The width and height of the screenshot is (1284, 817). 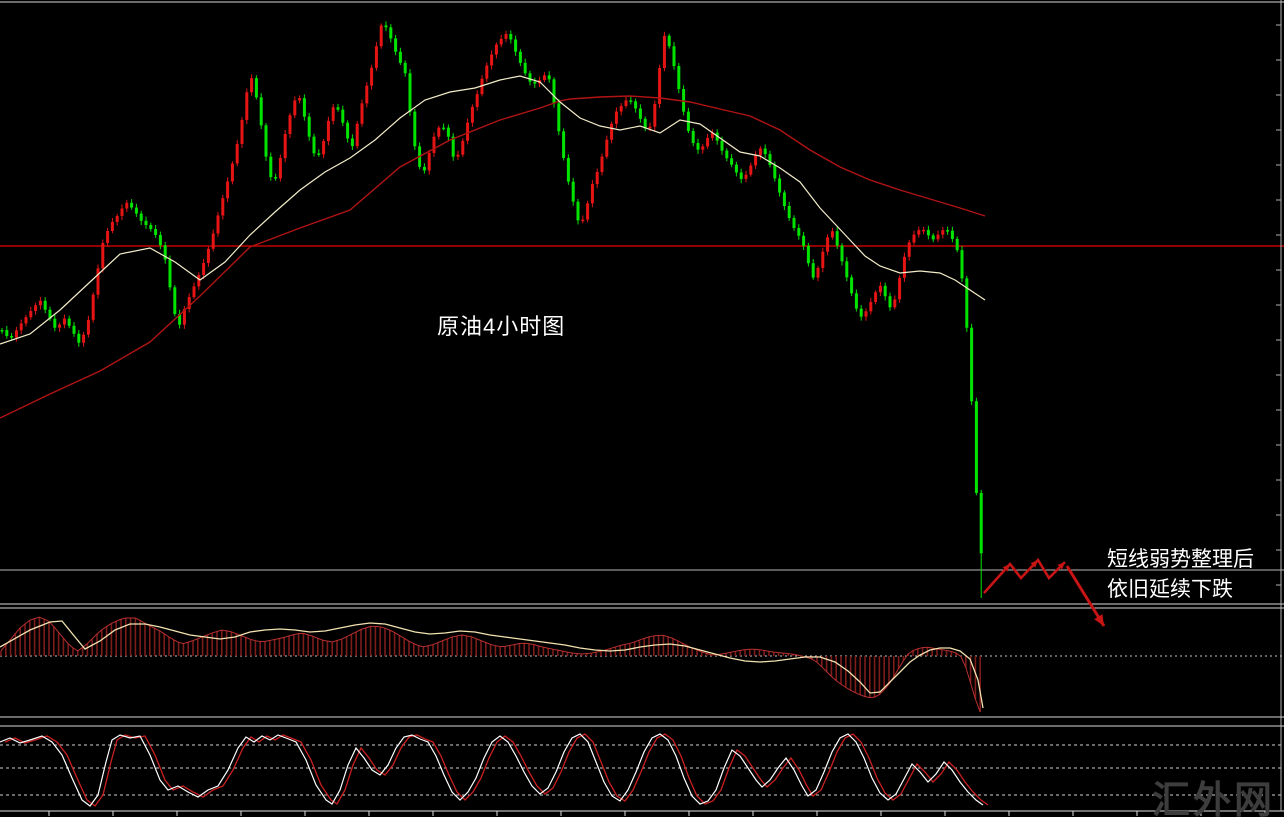 What do you see at coordinates (1044, 592) in the screenshot?
I see `trend-annotation-drawing` at bounding box center [1044, 592].